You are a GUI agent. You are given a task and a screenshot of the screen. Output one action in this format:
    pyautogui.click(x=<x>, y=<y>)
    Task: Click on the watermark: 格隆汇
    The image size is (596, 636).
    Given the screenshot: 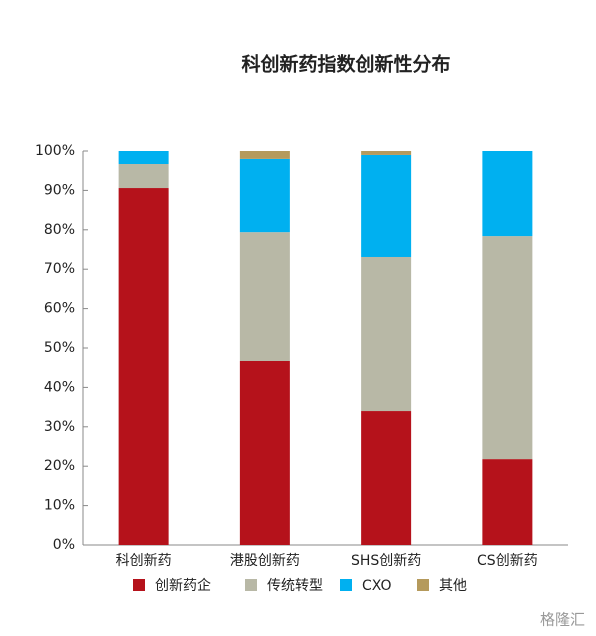 What is the action you would take?
    pyautogui.click(x=562, y=620)
    